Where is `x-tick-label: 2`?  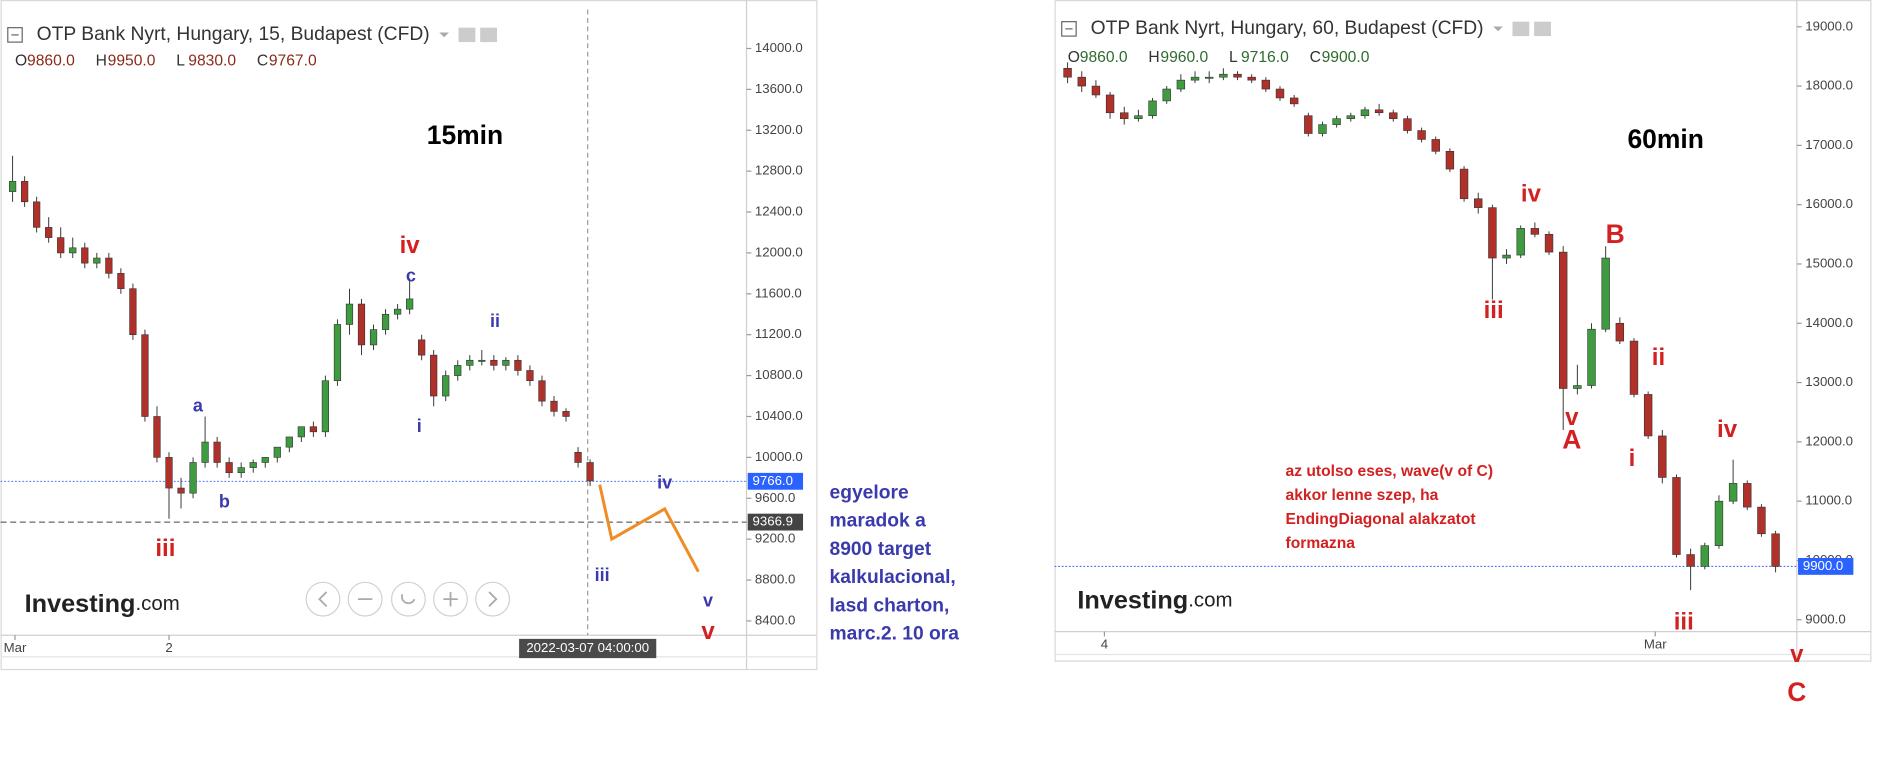
x-tick-label: 2 is located at coordinates (168, 647).